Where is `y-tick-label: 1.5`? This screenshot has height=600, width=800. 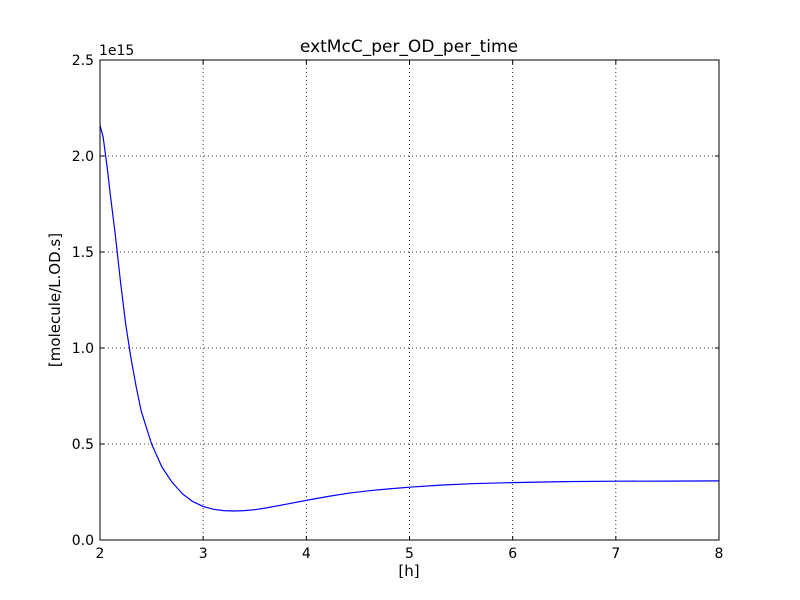
y-tick-label: 1.5 is located at coordinates (83, 253).